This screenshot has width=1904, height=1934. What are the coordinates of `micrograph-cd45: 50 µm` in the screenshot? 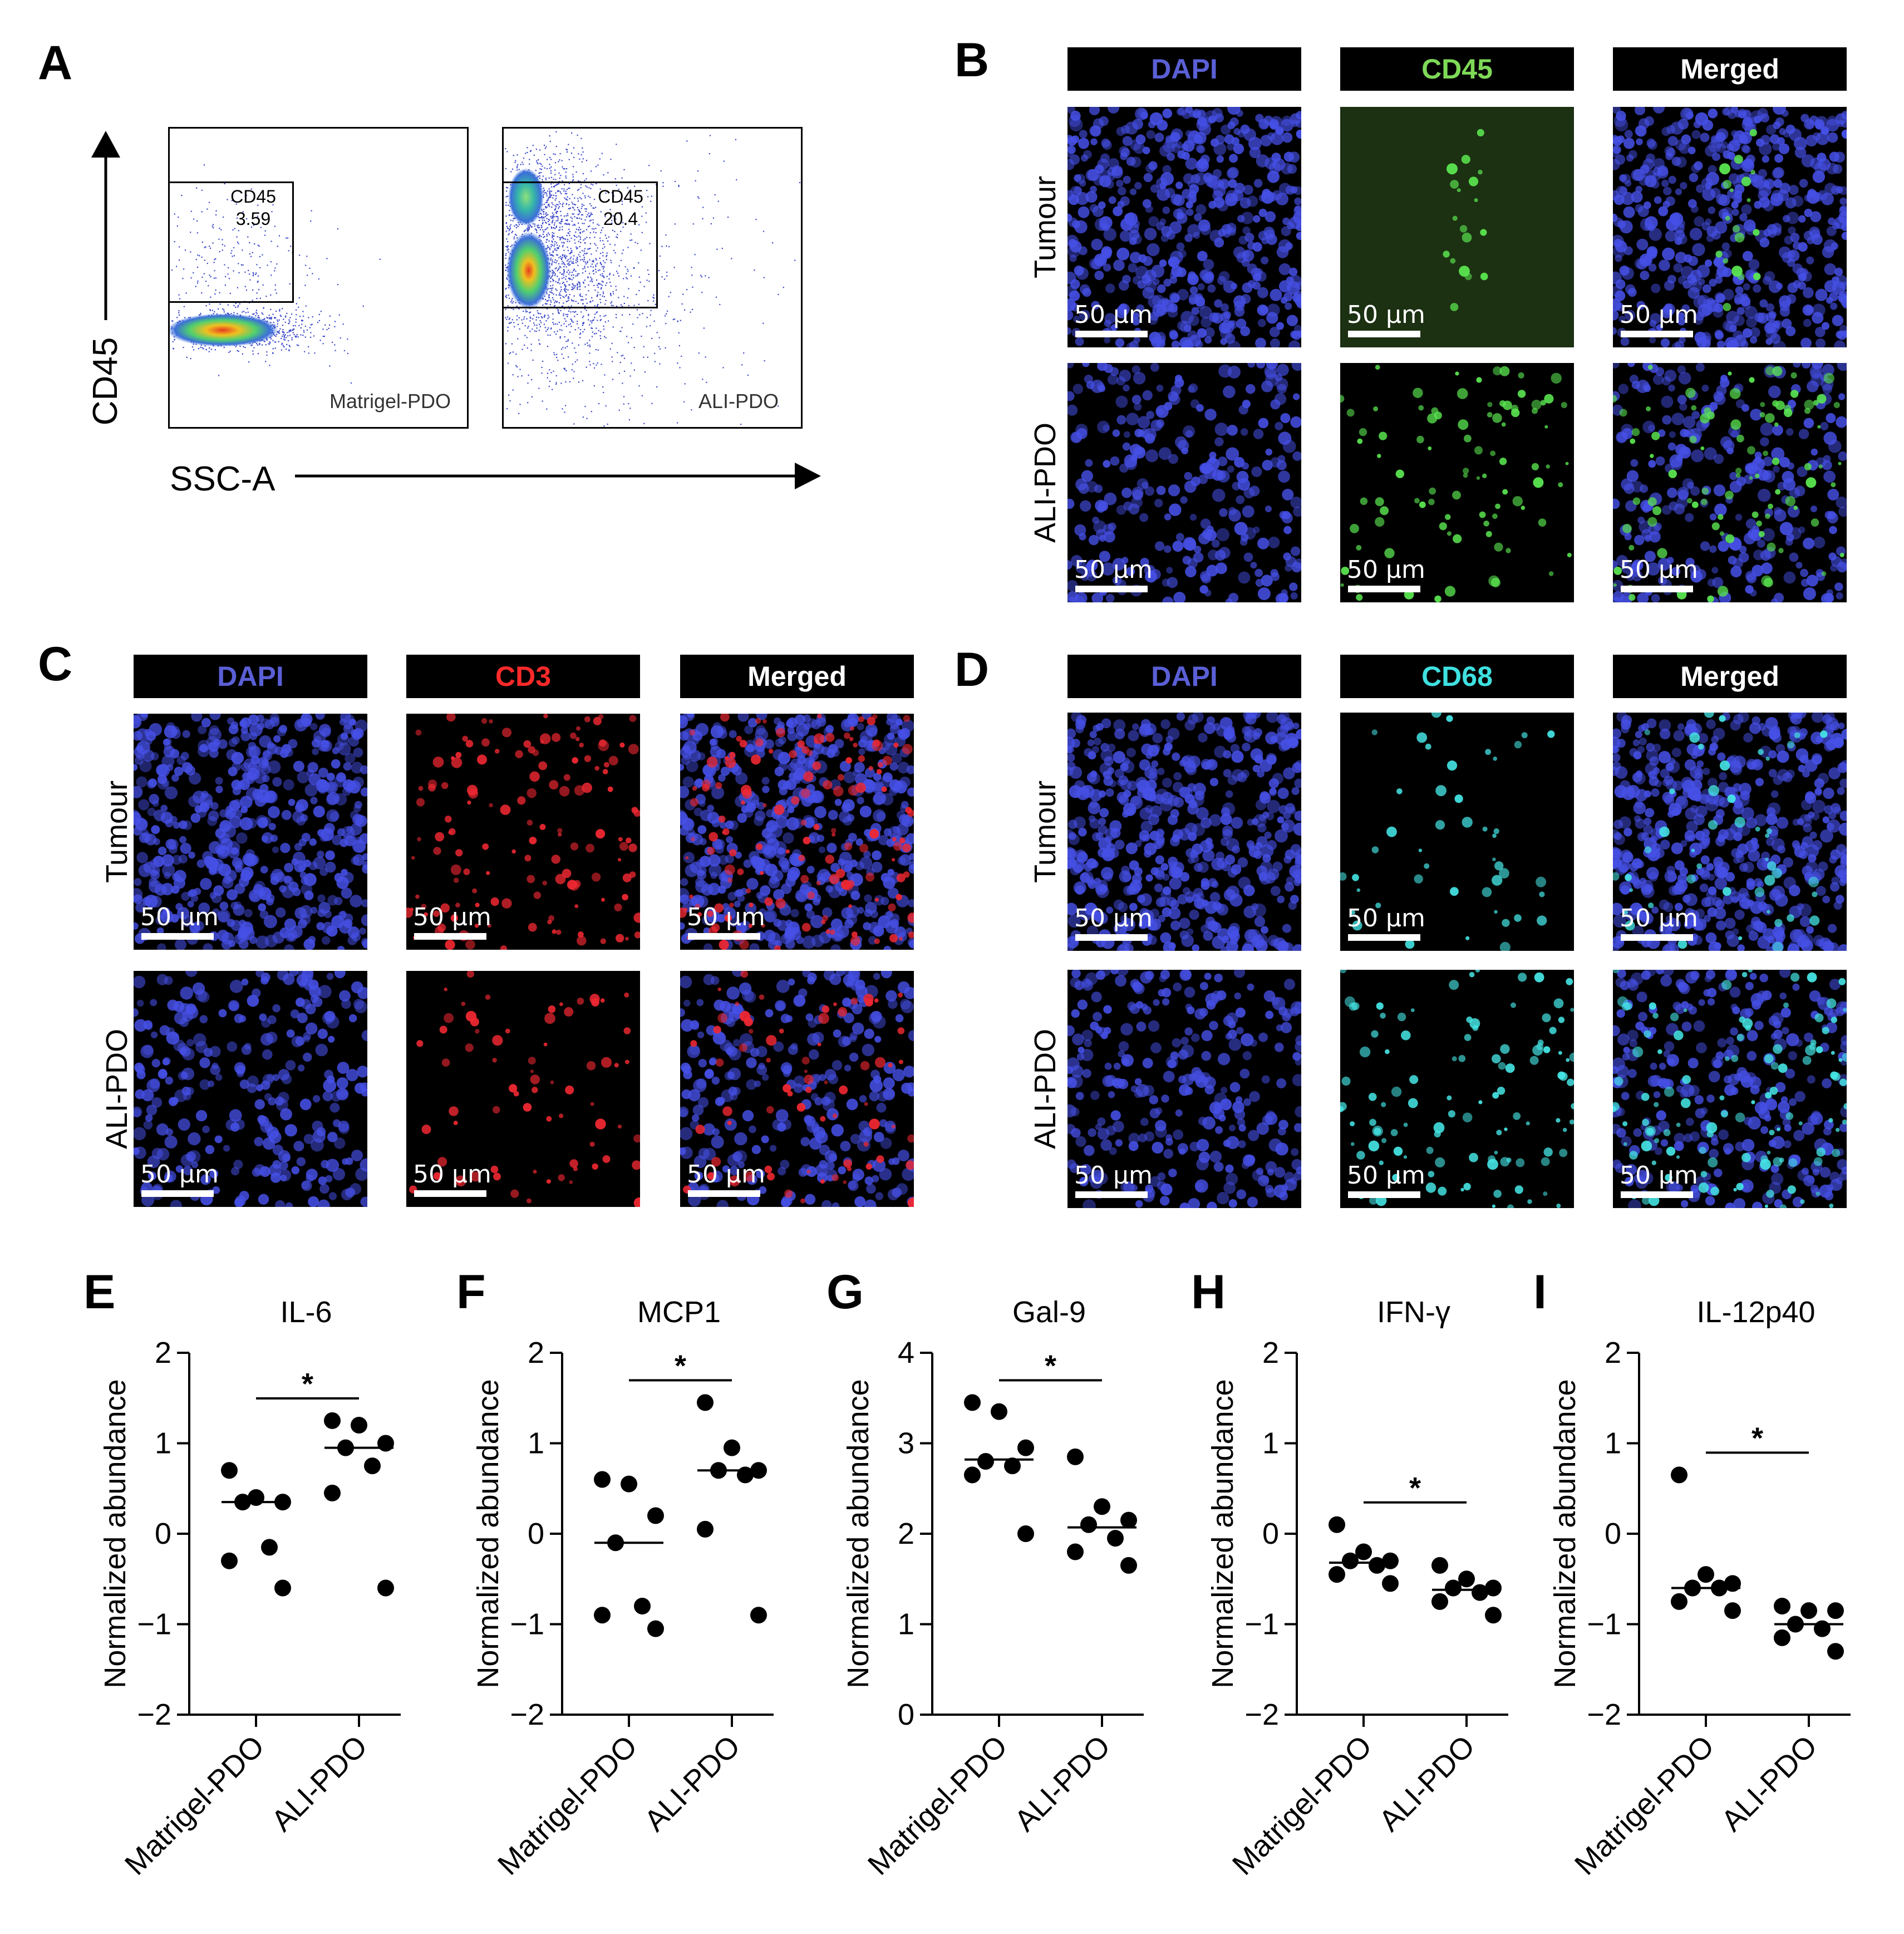 It's located at (1457, 227).